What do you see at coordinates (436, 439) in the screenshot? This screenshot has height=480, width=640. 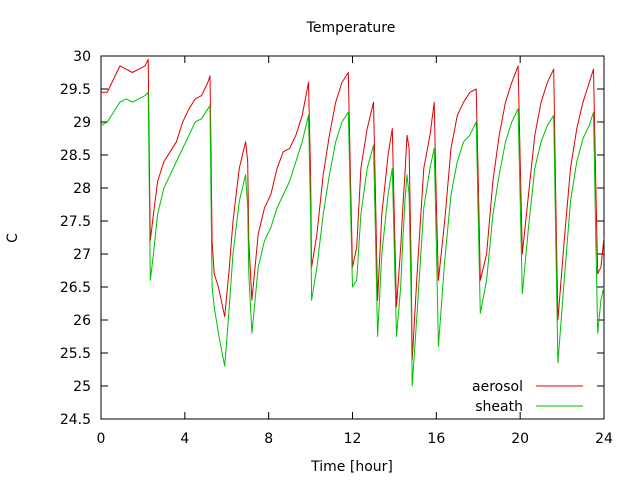 I see `x-tick-label: 16` at bounding box center [436, 439].